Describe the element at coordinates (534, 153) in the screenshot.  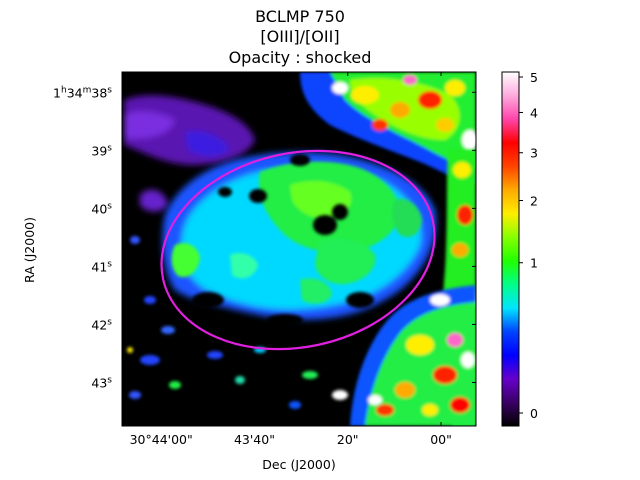
I see `colorbar-tick-label: 3` at that location.